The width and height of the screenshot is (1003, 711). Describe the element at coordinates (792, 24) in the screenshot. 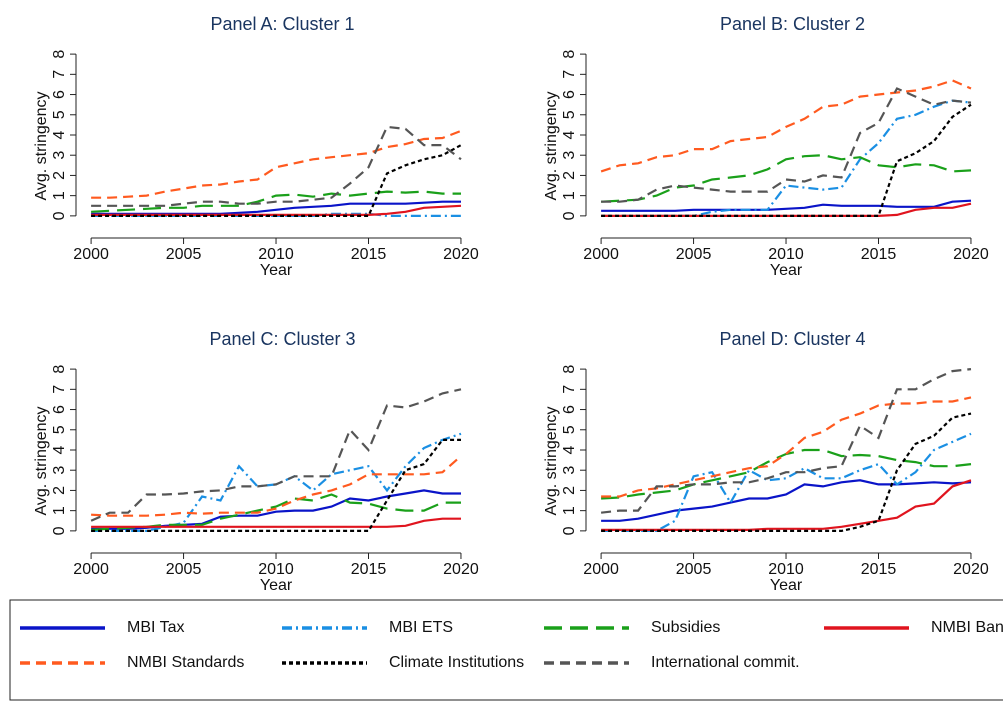

I see `panel-title: Panel B: Cluster 2` at that location.